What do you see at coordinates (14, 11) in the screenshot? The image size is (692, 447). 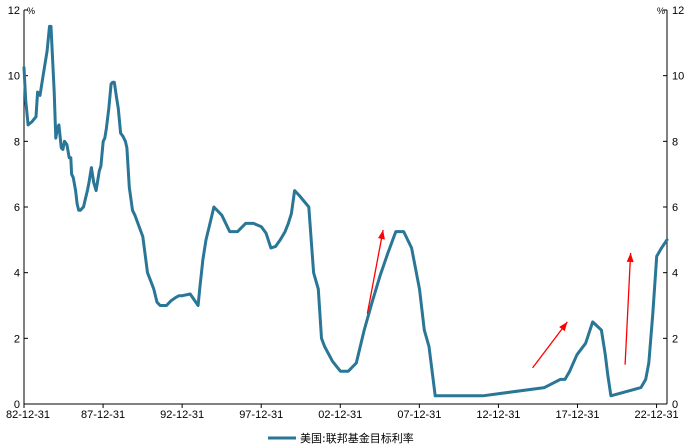 I see `y-tick-label-left: 12` at bounding box center [14, 11].